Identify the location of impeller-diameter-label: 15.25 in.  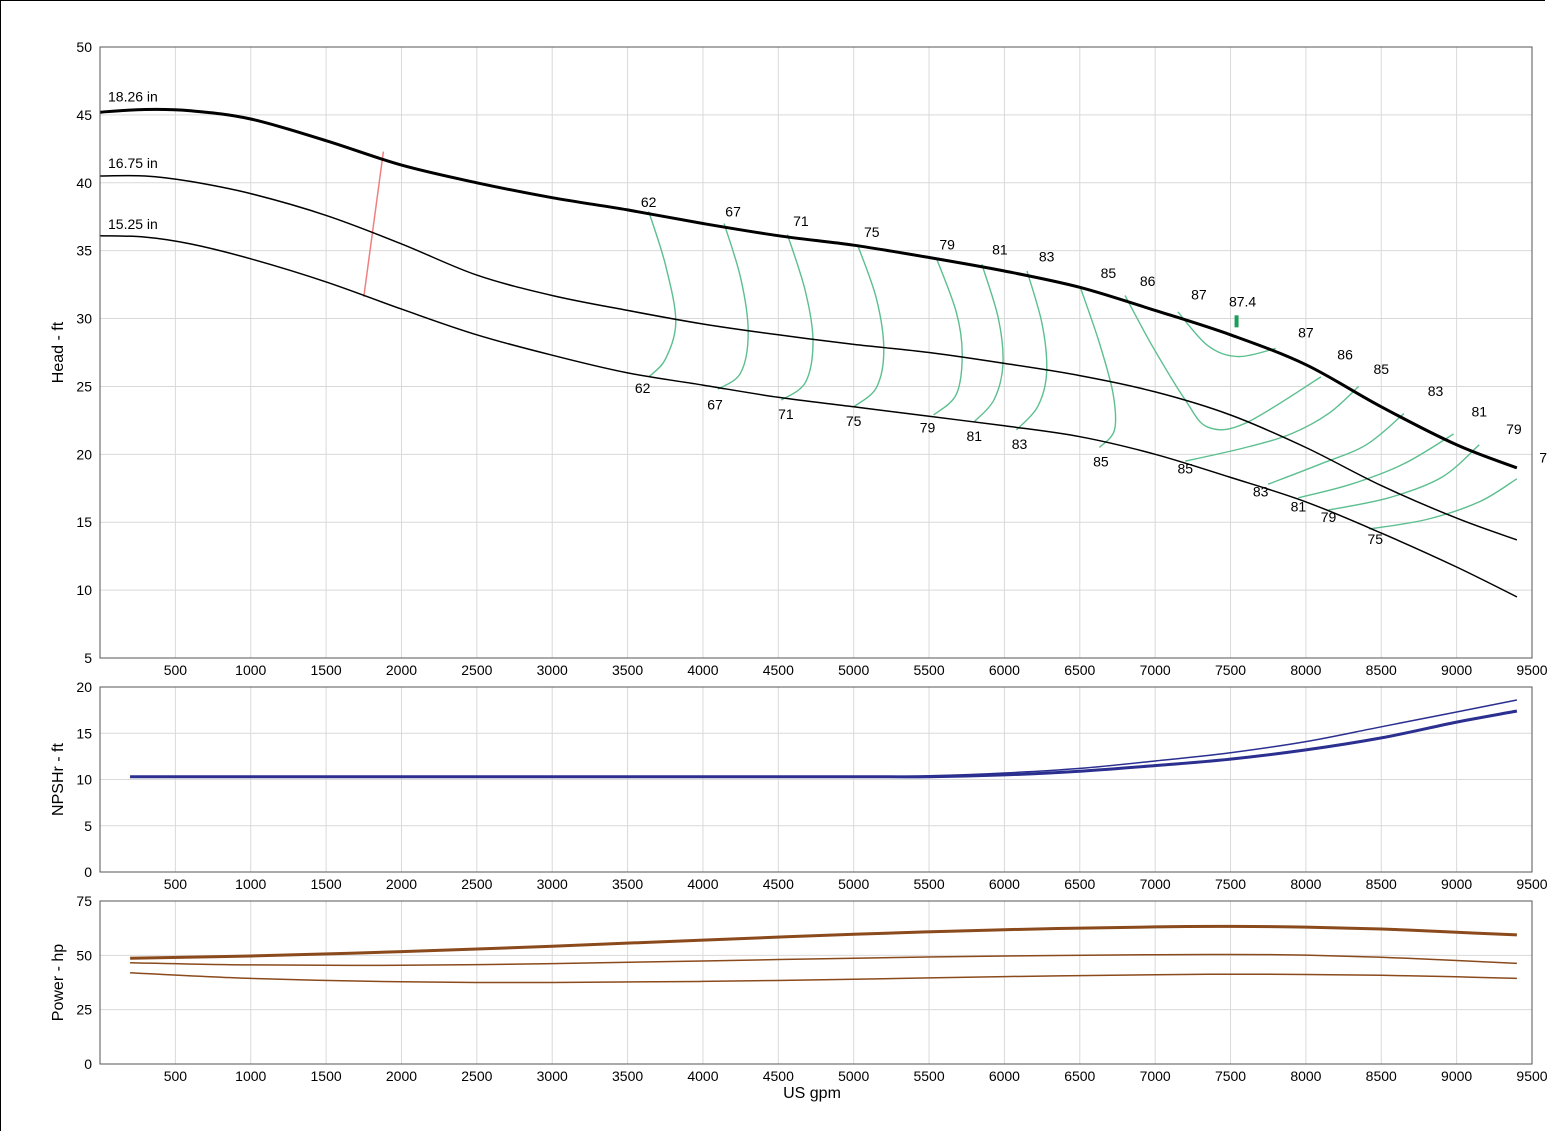
(133, 224).